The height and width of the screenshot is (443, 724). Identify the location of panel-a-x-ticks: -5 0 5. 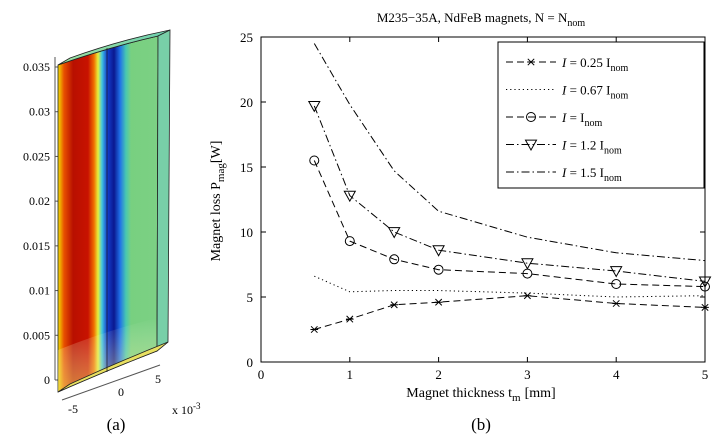
(114, 394).